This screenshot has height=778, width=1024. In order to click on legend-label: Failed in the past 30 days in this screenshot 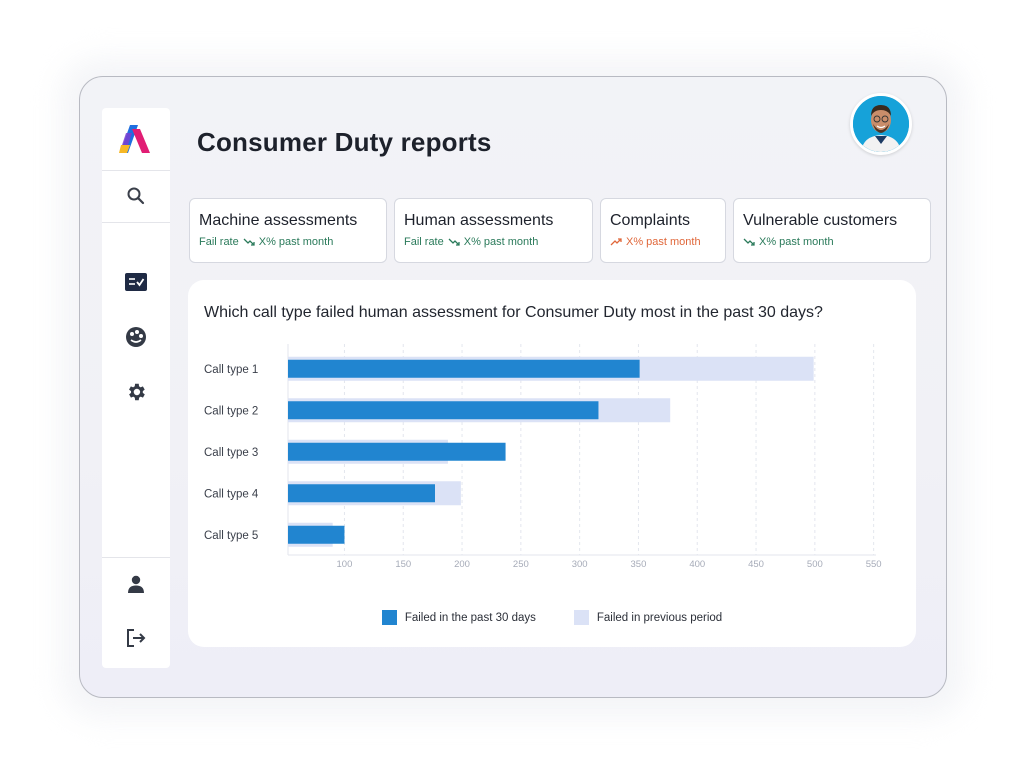, I will do `click(470, 617)`.